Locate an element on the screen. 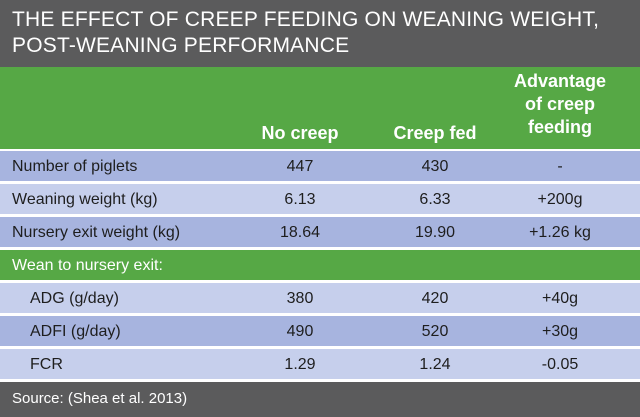 This screenshot has width=640, height=417. column-header-advantage-line-1: Advantage is located at coordinates (560, 81).